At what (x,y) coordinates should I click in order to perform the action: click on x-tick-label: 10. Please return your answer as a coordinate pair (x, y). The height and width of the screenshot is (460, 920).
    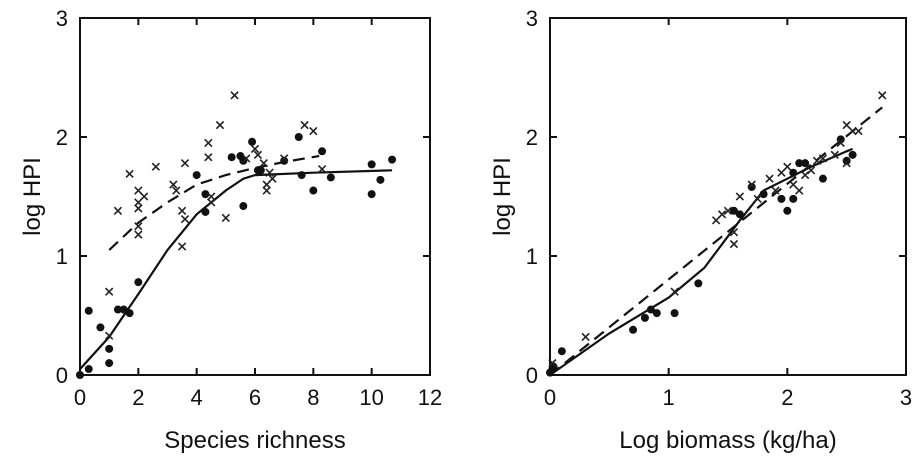
    Looking at the image, I should click on (371, 397).